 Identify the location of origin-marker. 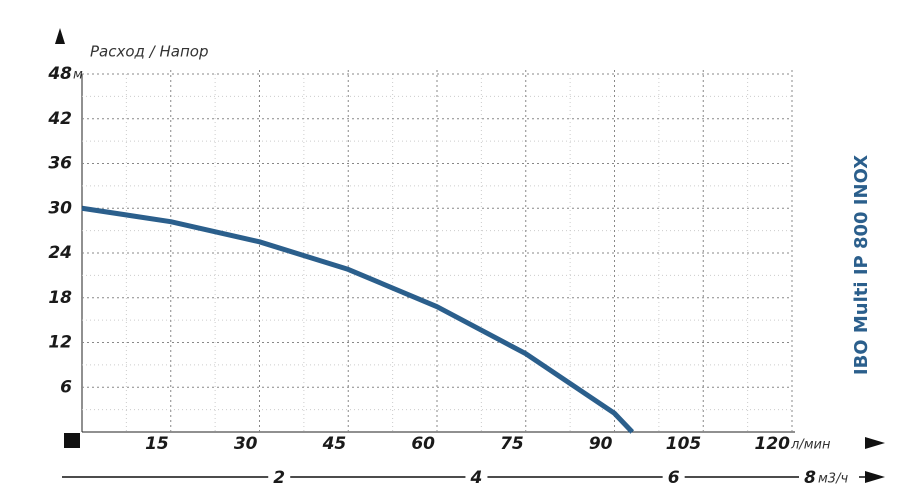
(72, 440).